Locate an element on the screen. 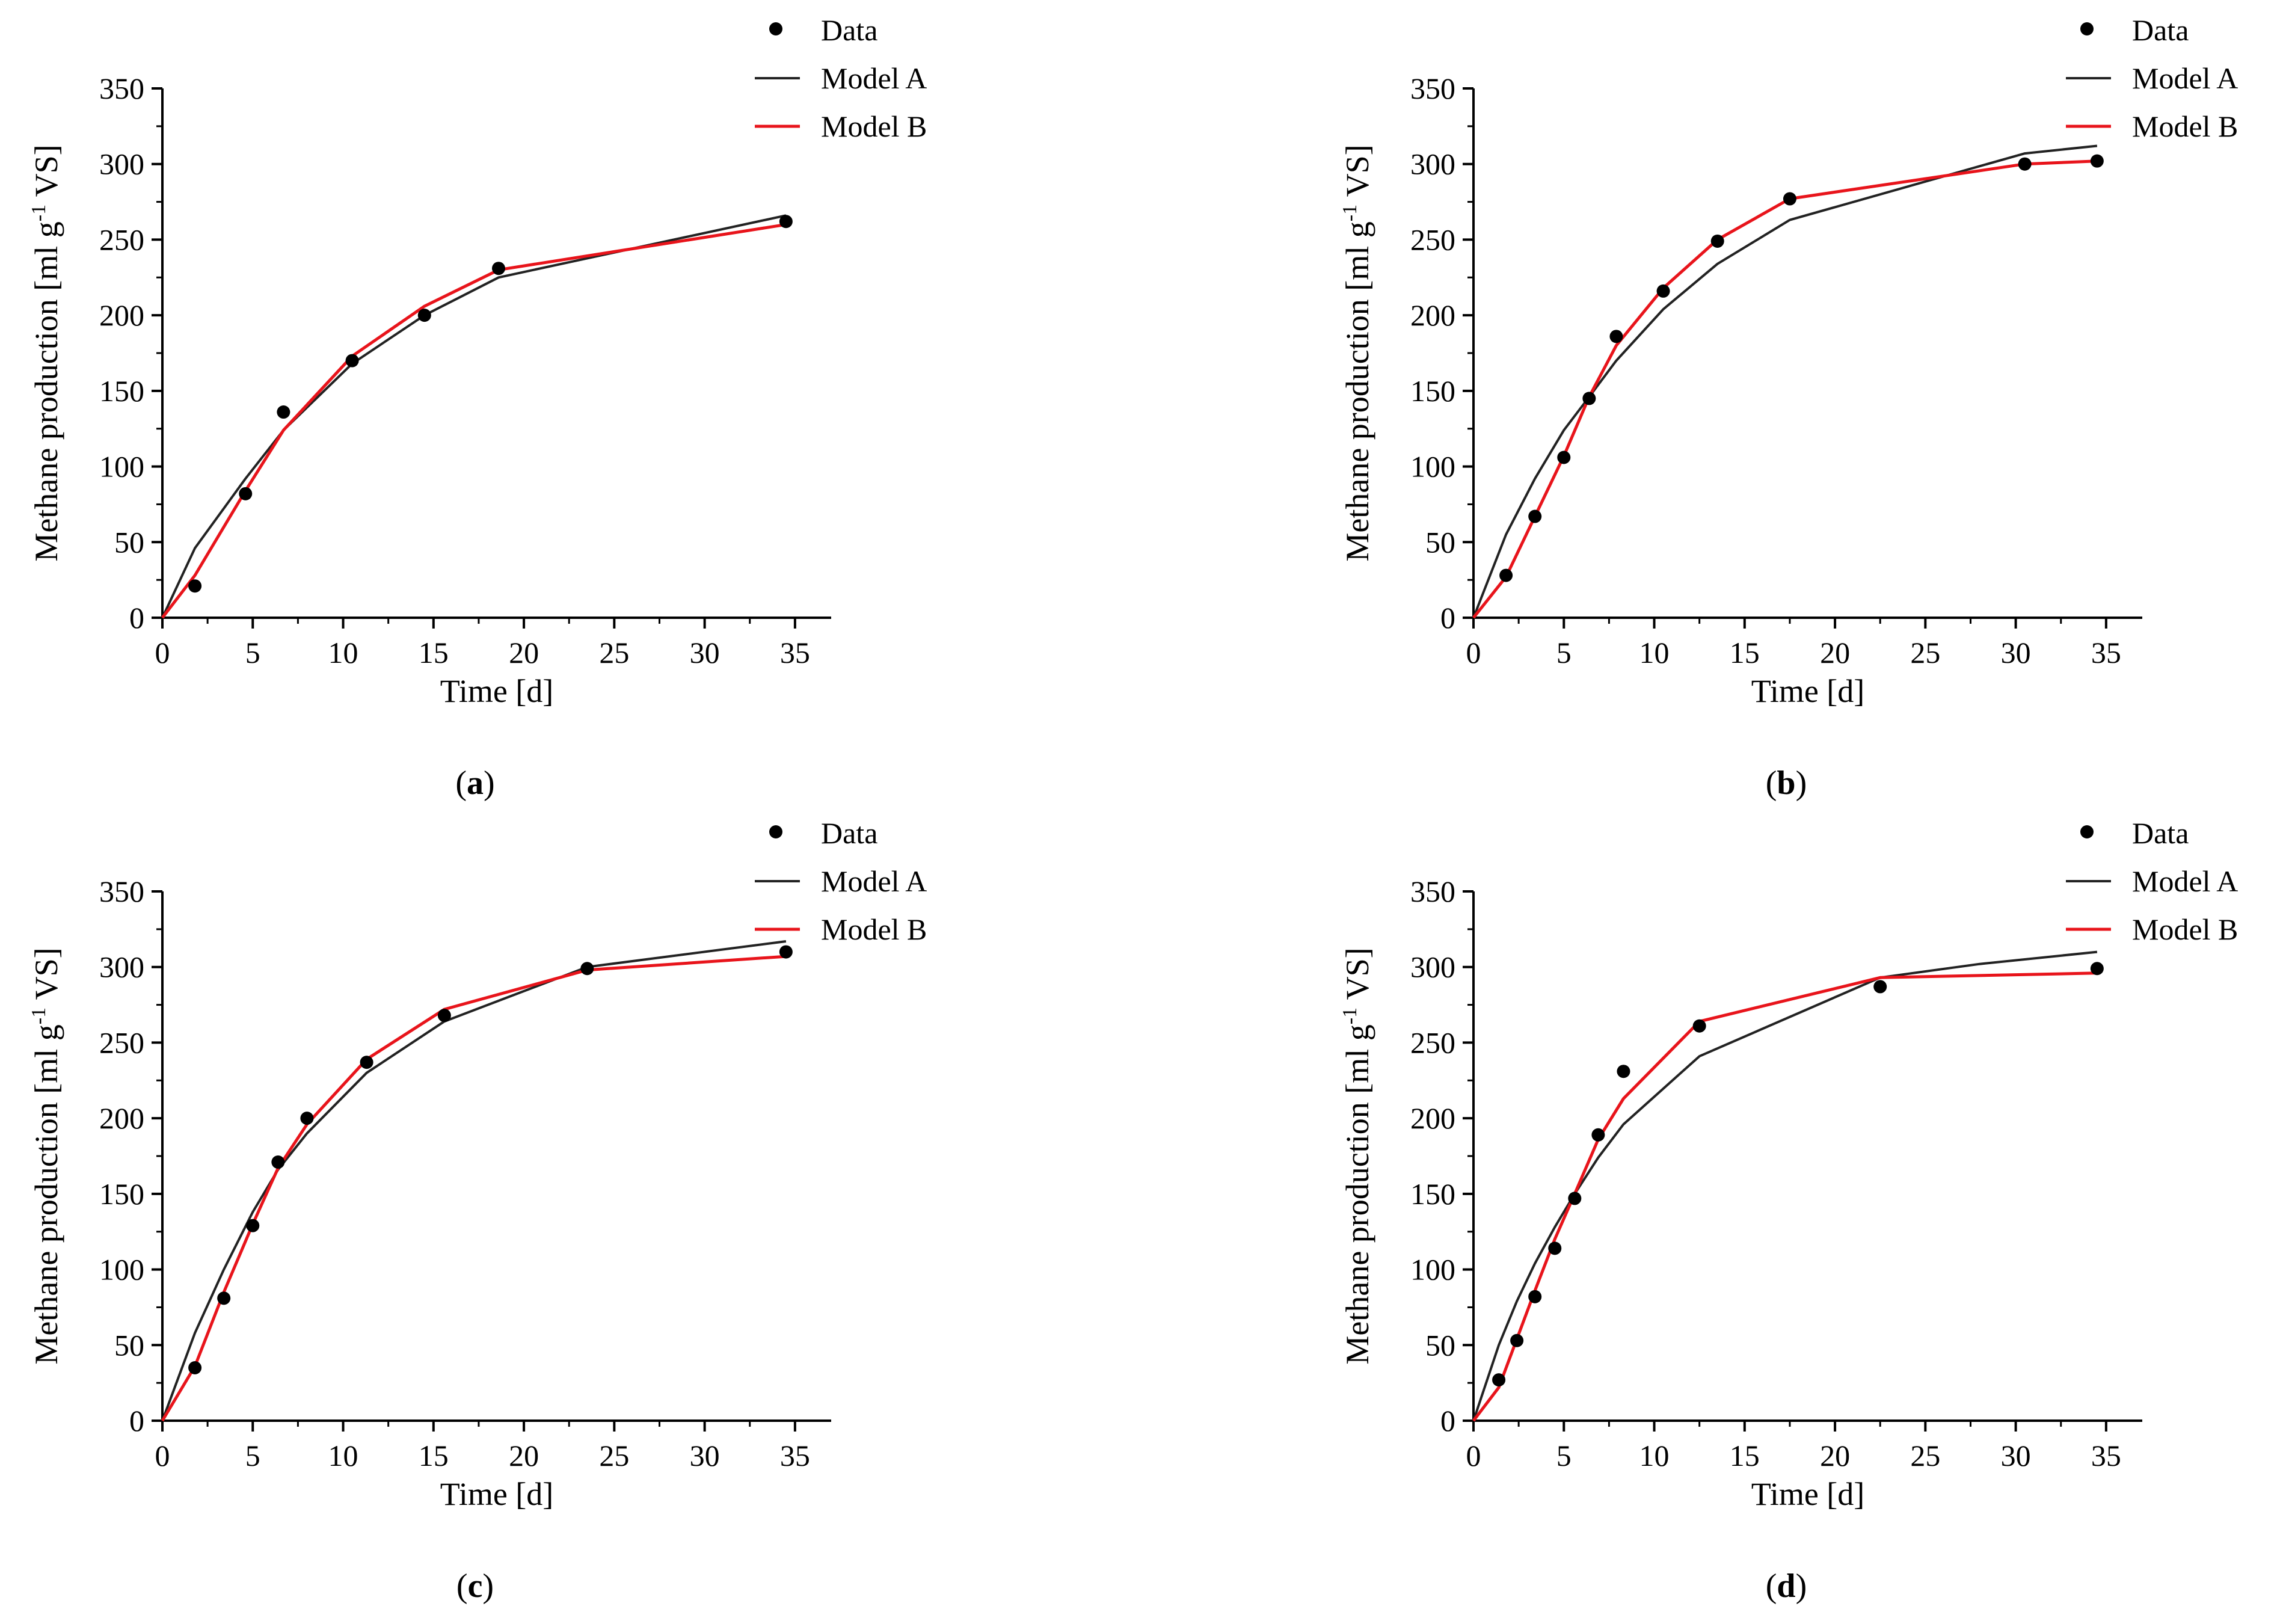 The height and width of the screenshot is (1624, 2283). y-tick-label: 350 is located at coordinates (1433, 88).